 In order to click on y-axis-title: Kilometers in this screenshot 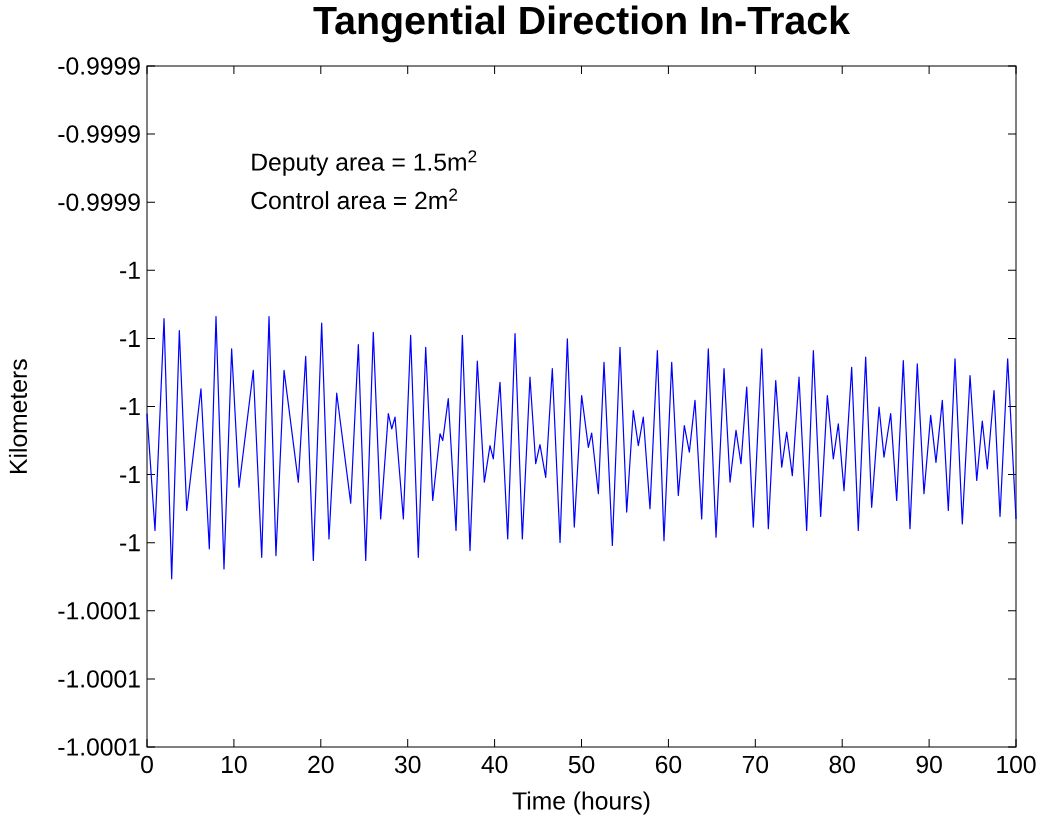, I will do `click(18, 416)`.